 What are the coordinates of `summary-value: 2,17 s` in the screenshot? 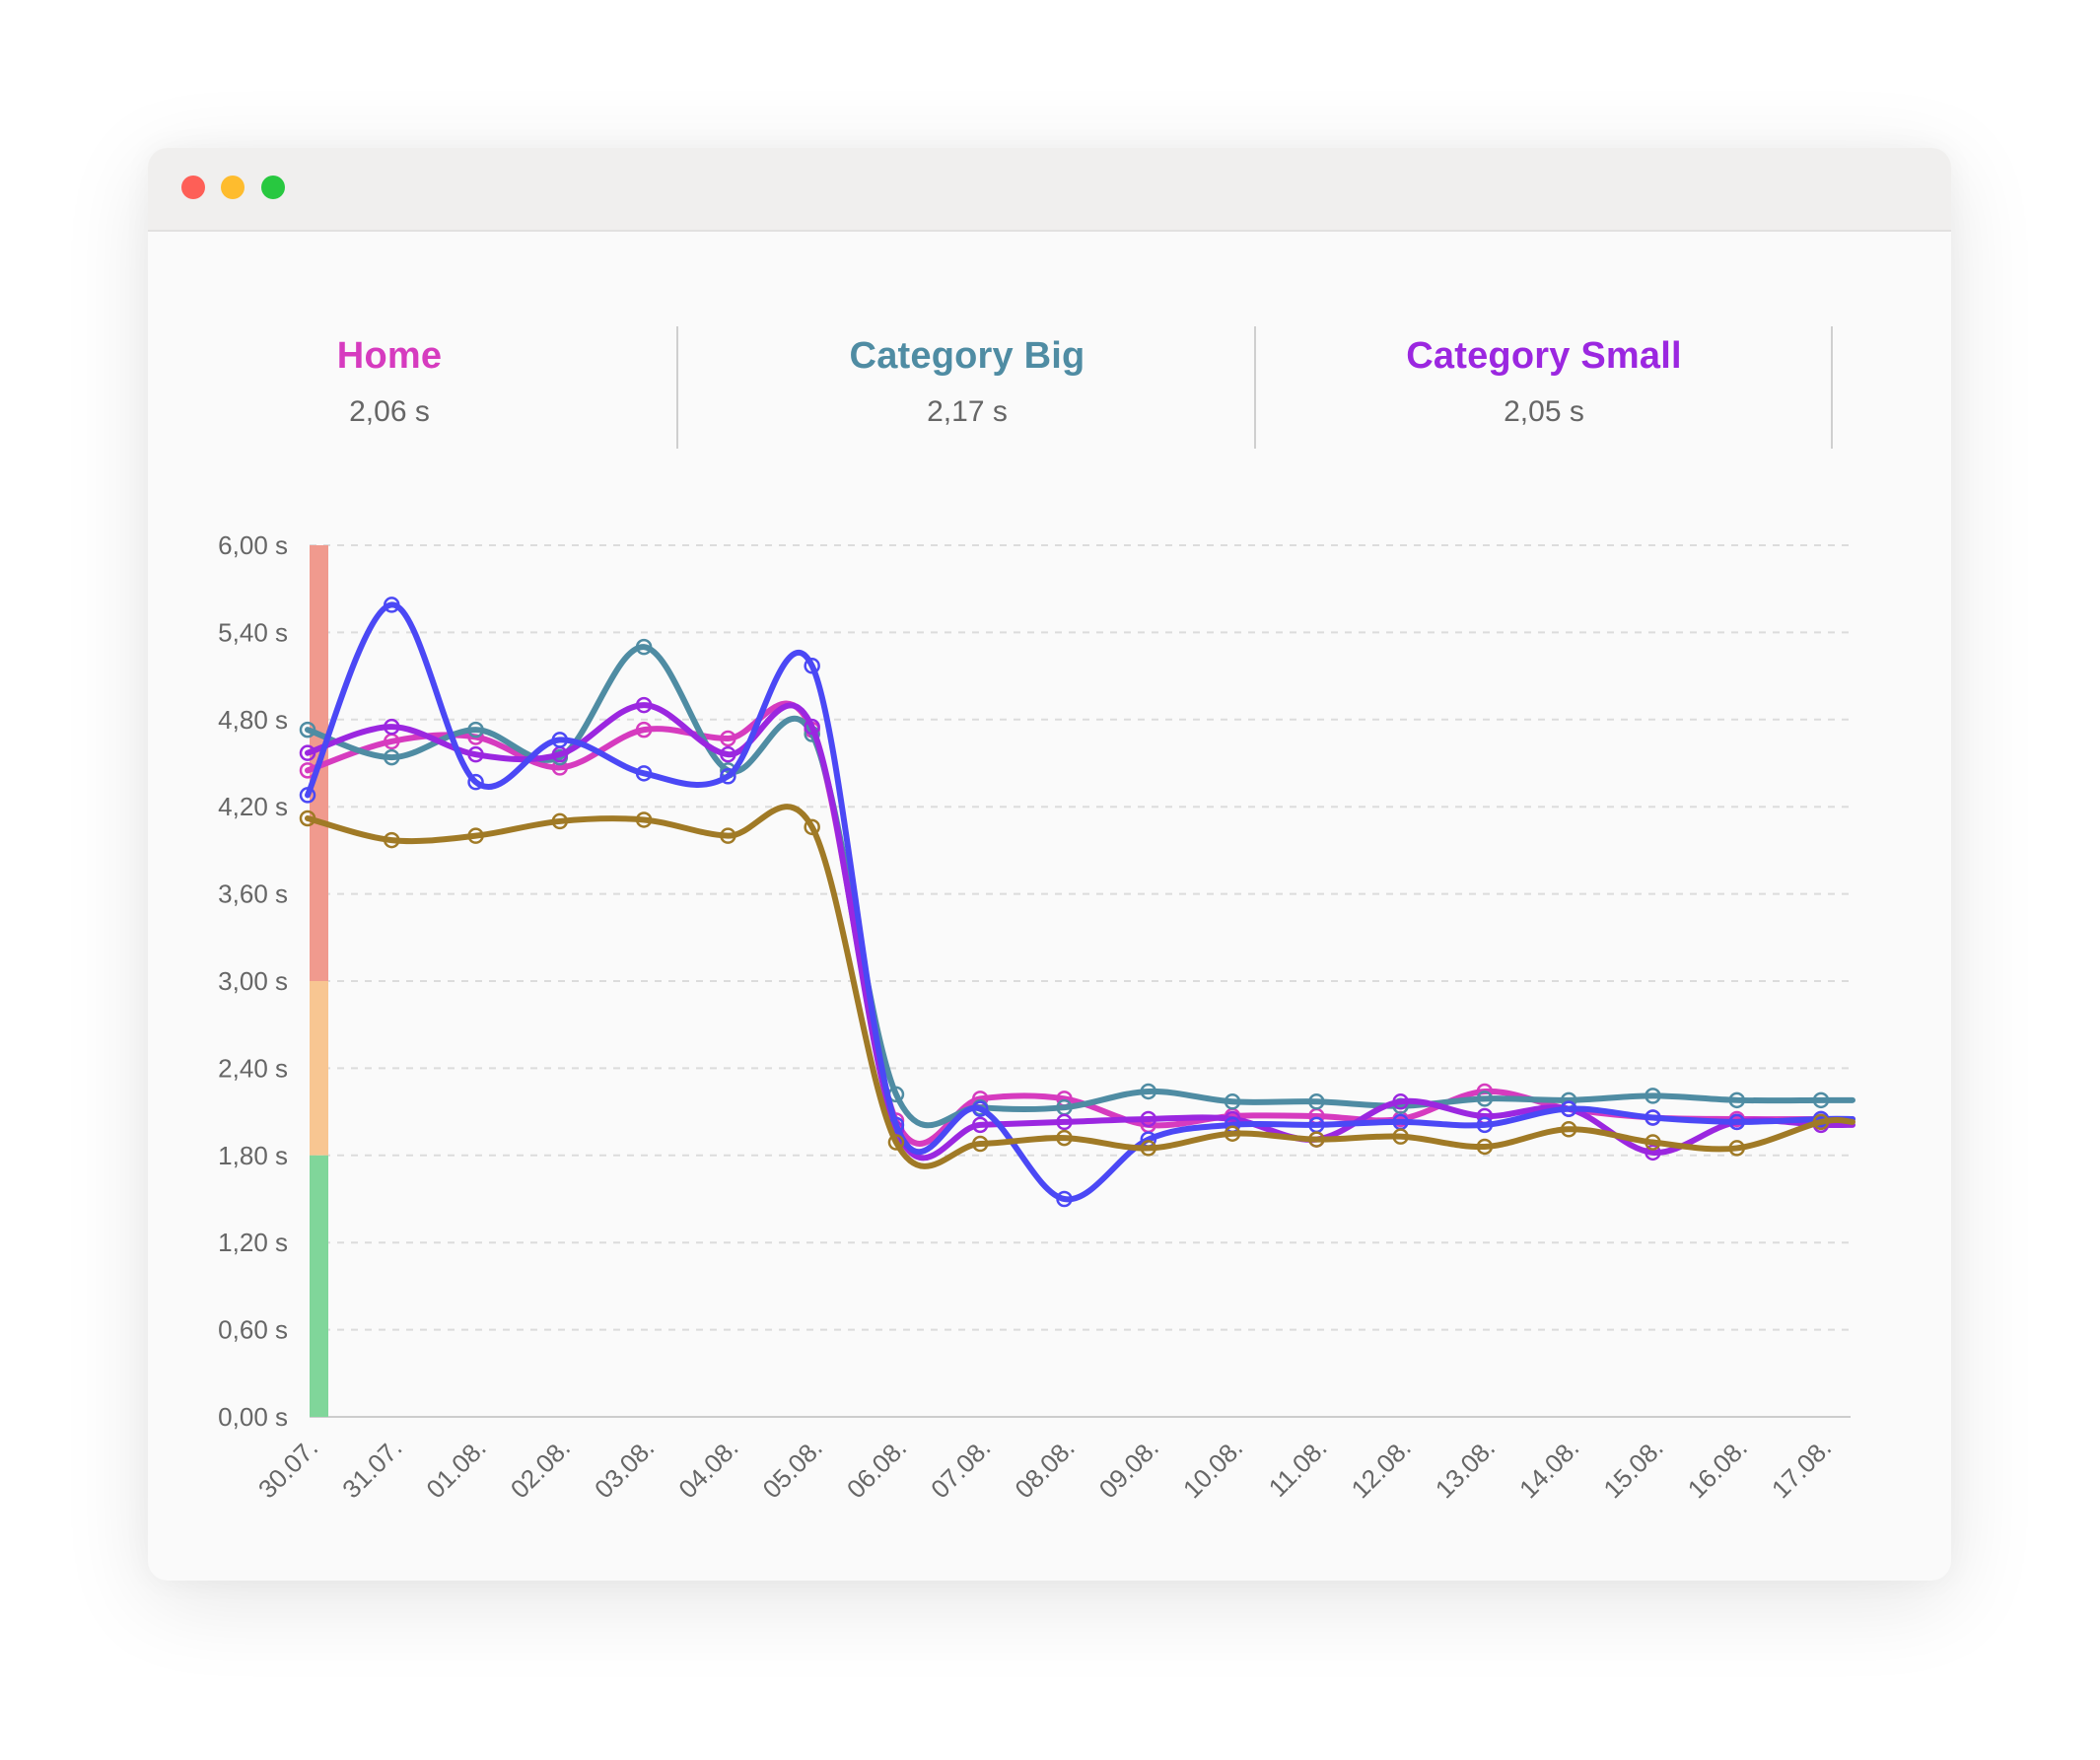 It's located at (967, 411).